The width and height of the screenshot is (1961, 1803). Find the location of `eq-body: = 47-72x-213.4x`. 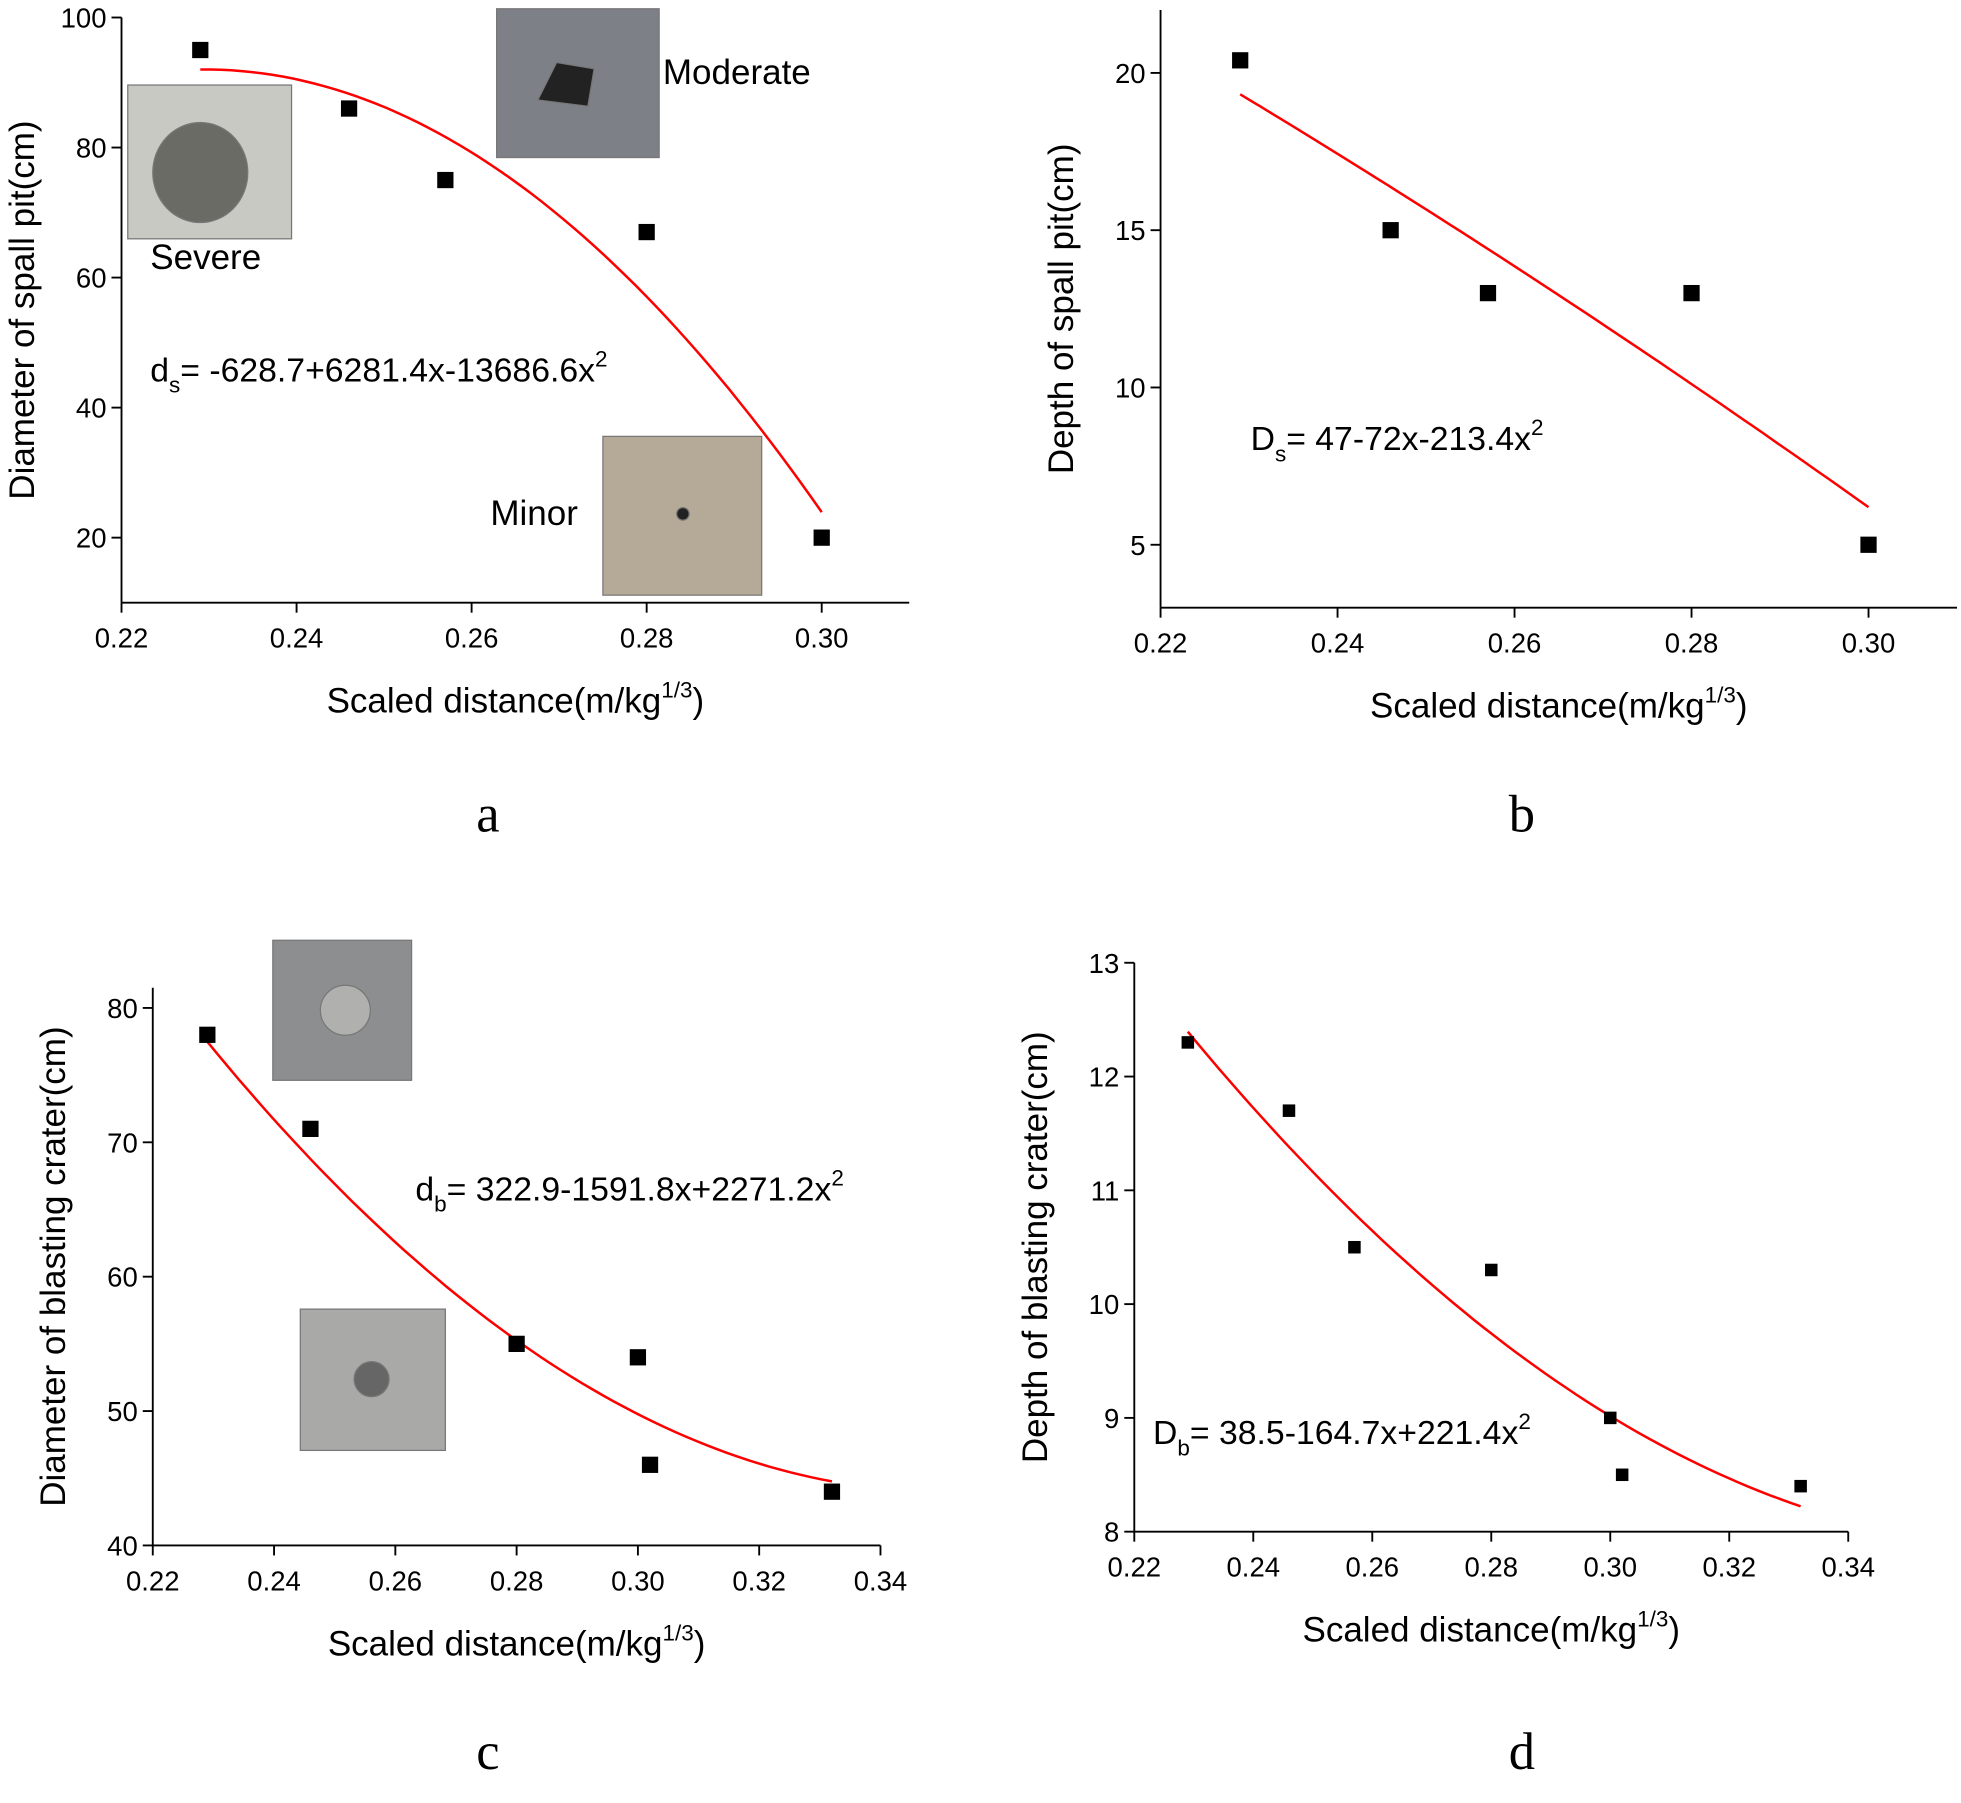

eq-body: = 47-72x-213.4x is located at coordinates (1408, 439).